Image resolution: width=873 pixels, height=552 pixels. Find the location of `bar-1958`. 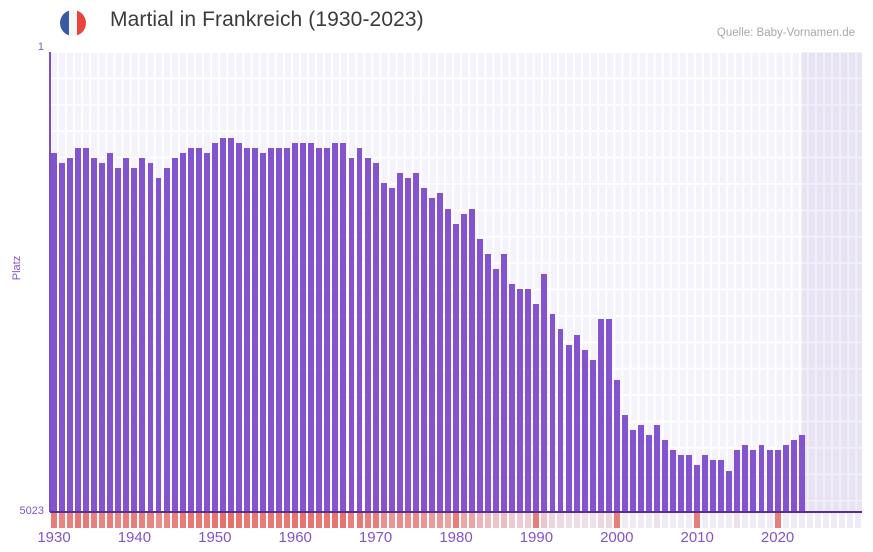

bar-1958 is located at coordinates (279, 330).